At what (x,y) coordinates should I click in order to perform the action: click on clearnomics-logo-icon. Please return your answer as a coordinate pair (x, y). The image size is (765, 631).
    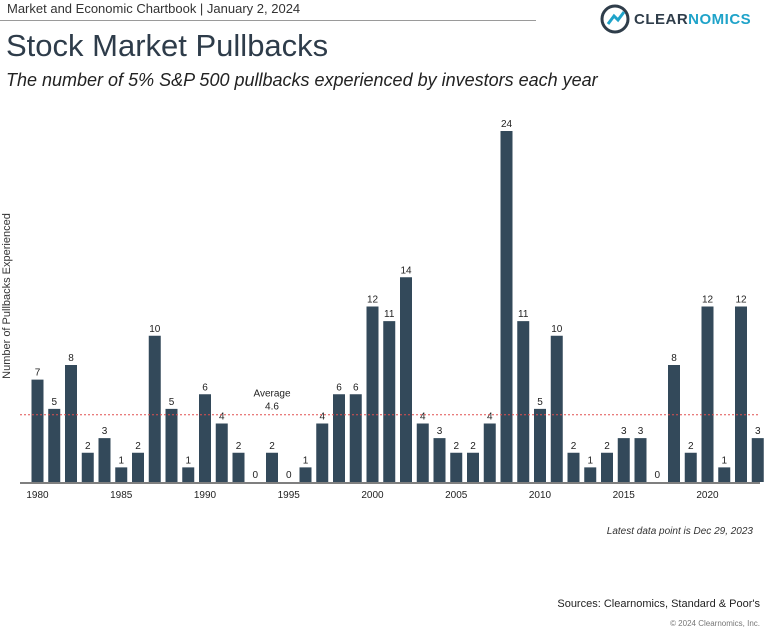
    Looking at the image, I should click on (615, 19).